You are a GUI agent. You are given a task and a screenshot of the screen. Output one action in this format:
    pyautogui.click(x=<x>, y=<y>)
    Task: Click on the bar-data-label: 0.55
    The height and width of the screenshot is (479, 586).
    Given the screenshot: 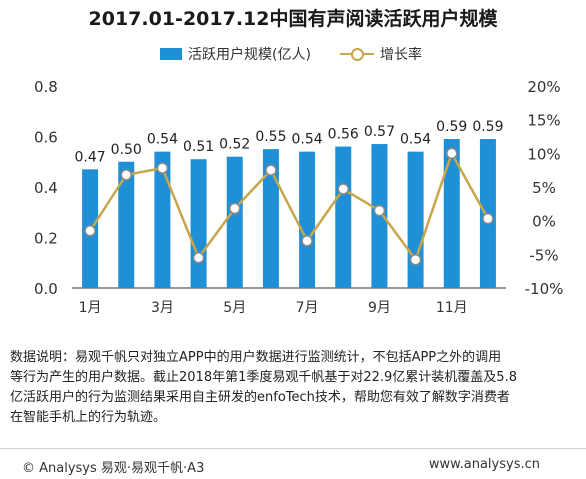 What is the action you would take?
    pyautogui.click(x=270, y=137)
    